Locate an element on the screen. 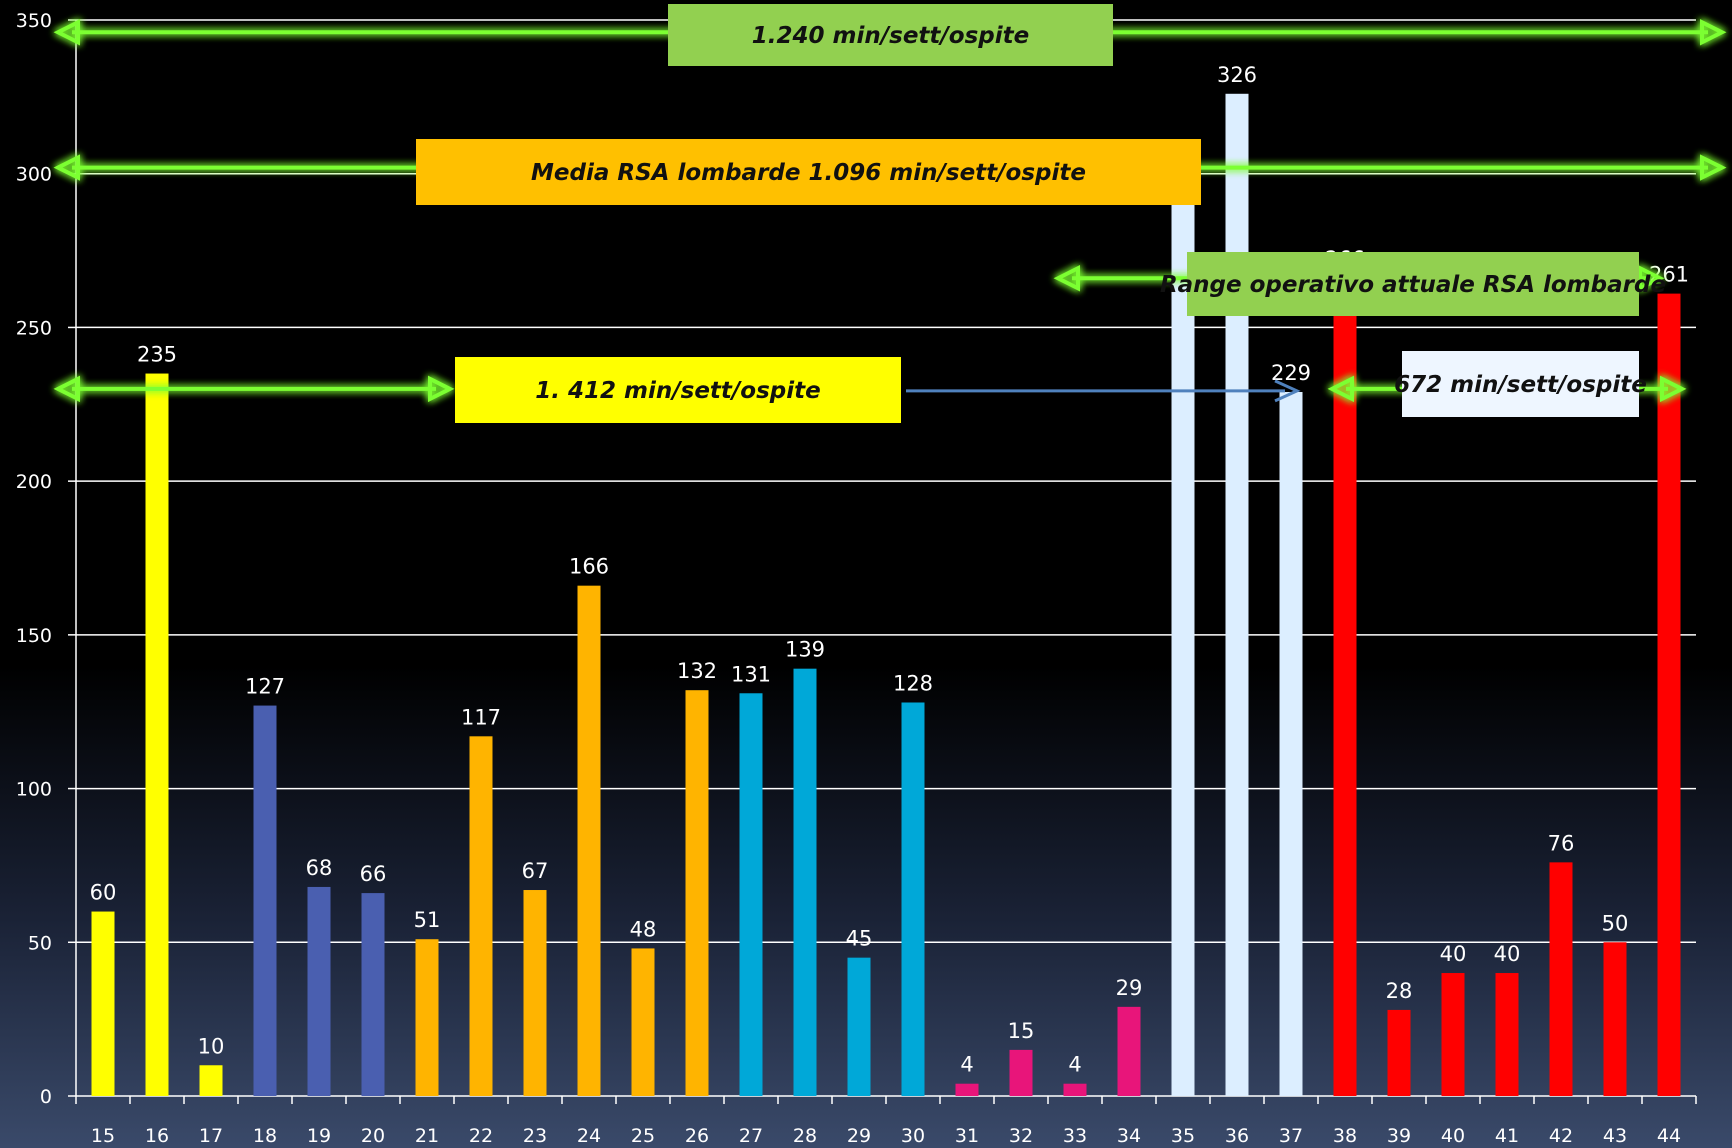 Image resolution: width=1732 pixels, height=1148 pixels. data-label: 51 is located at coordinates (427, 920).